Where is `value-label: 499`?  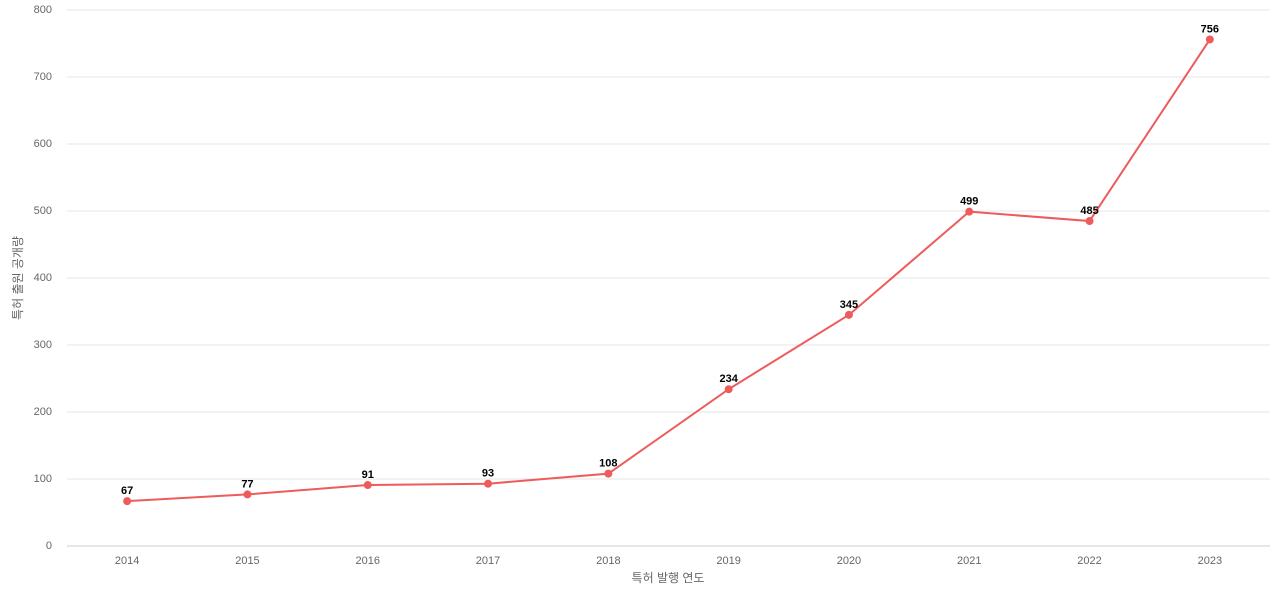 value-label: 499 is located at coordinates (969, 202).